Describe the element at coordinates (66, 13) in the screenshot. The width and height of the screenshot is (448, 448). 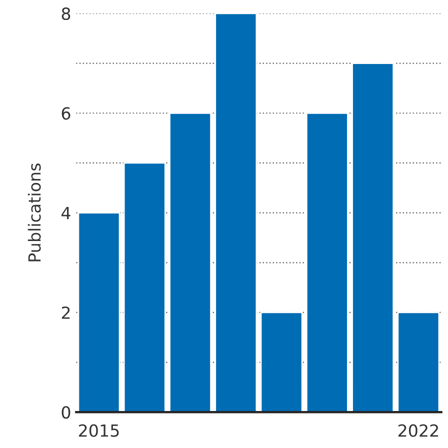
I see `y-tick-label: 8` at that location.